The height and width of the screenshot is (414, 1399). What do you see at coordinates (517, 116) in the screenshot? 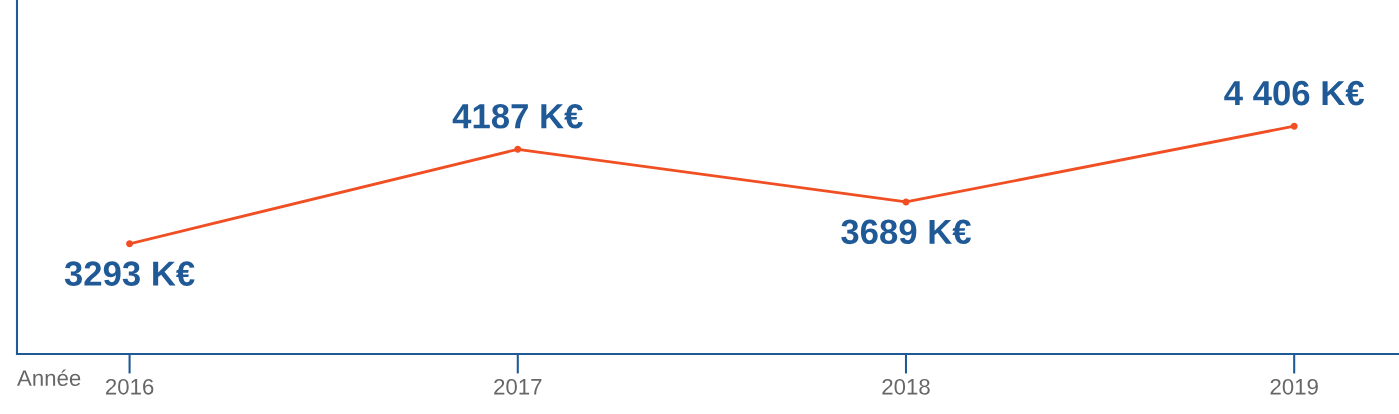
I see `data-label: 4187 K€` at bounding box center [517, 116].